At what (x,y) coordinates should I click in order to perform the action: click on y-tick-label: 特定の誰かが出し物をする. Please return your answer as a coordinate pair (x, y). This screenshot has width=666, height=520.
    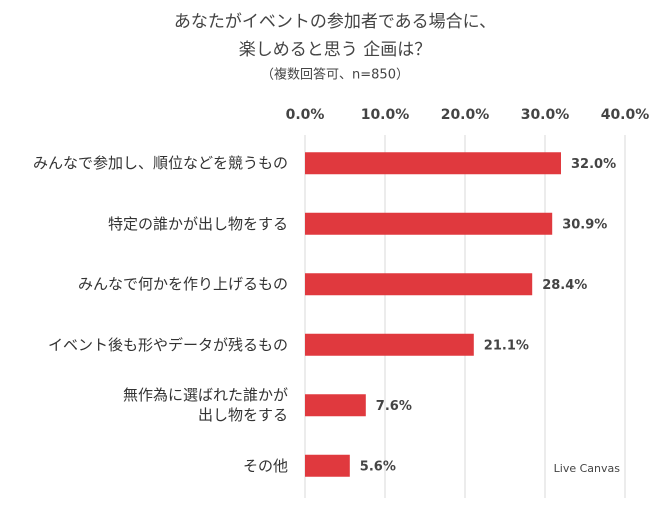
    Looking at the image, I should click on (197, 223).